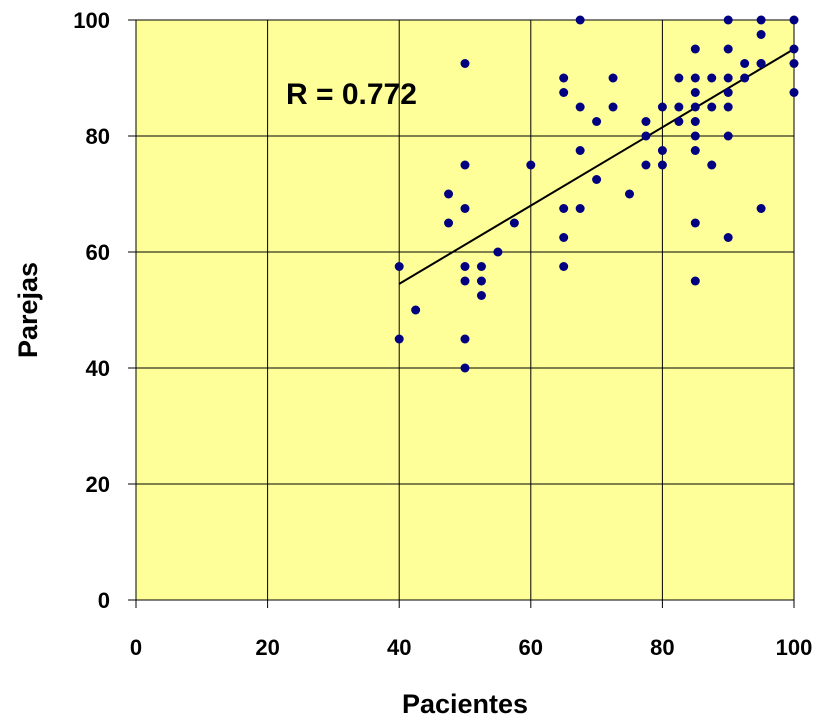 The image size is (820, 723). Describe the element at coordinates (98, 368) in the screenshot. I see `y-tick-label: 40` at that location.